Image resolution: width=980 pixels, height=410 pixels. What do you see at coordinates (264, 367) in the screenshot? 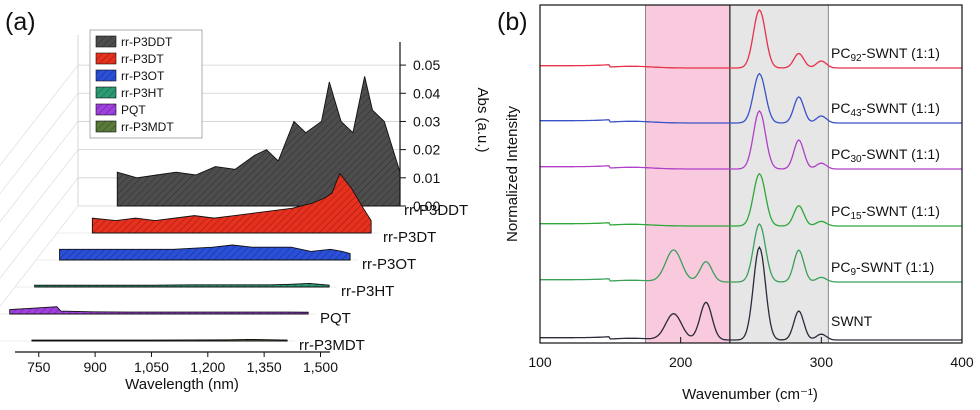
I see `x-tick-label: 1,350` at bounding box center [264, 367].